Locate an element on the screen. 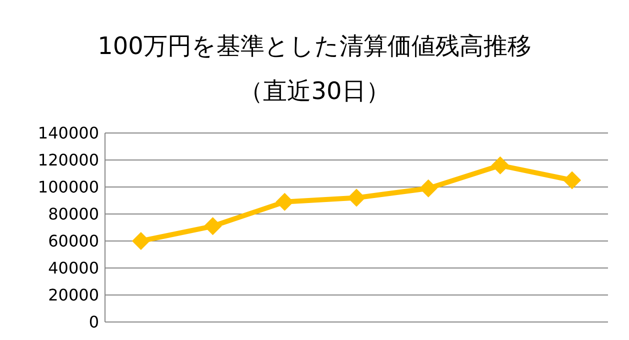 Image resolution: width=629 pixels, height=340 pixels. y-tick-label: 60000 is located at coordinates (73, 241).